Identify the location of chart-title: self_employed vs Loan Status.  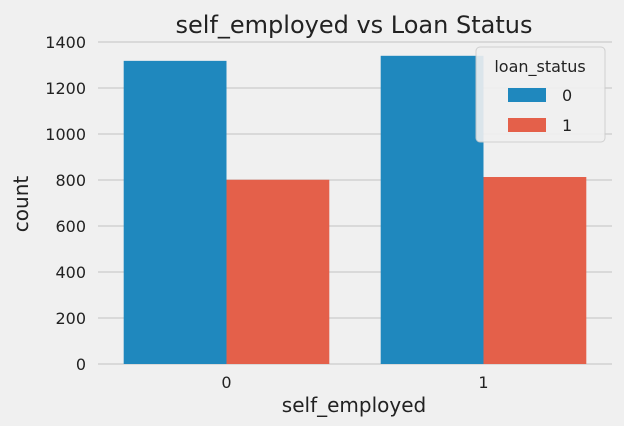
(354, 25).